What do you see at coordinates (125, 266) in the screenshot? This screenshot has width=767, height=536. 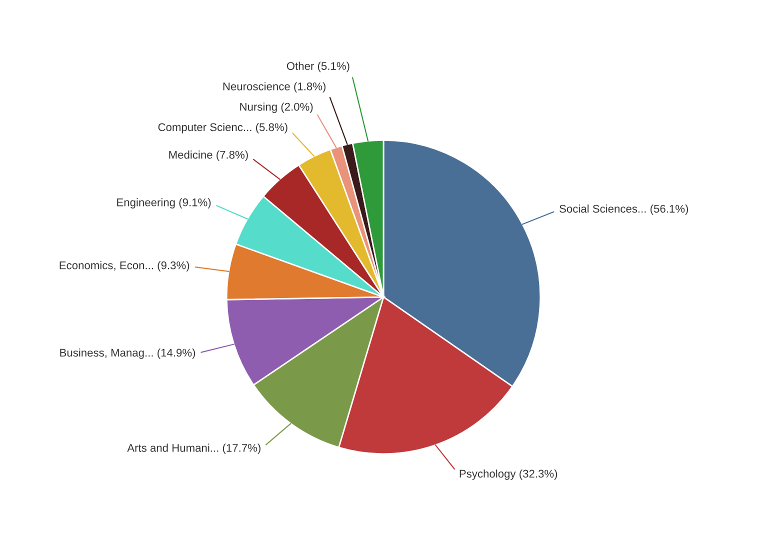 I see `slice-label: Economics, Econ... (9.3%)` at bounding box center [125, 266].